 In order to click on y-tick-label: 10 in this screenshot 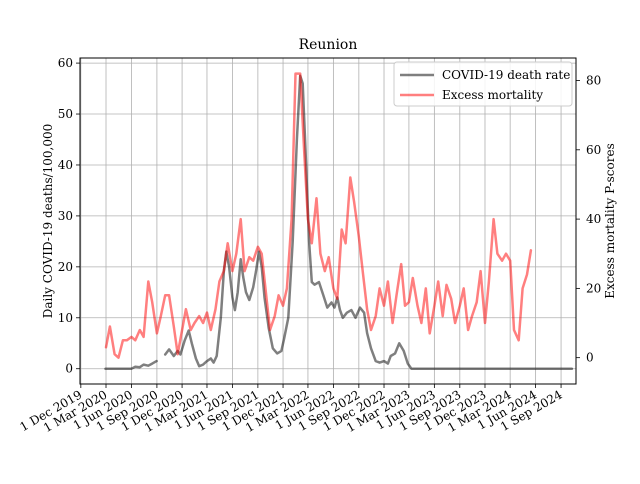, I will do `click(65, 318)`.